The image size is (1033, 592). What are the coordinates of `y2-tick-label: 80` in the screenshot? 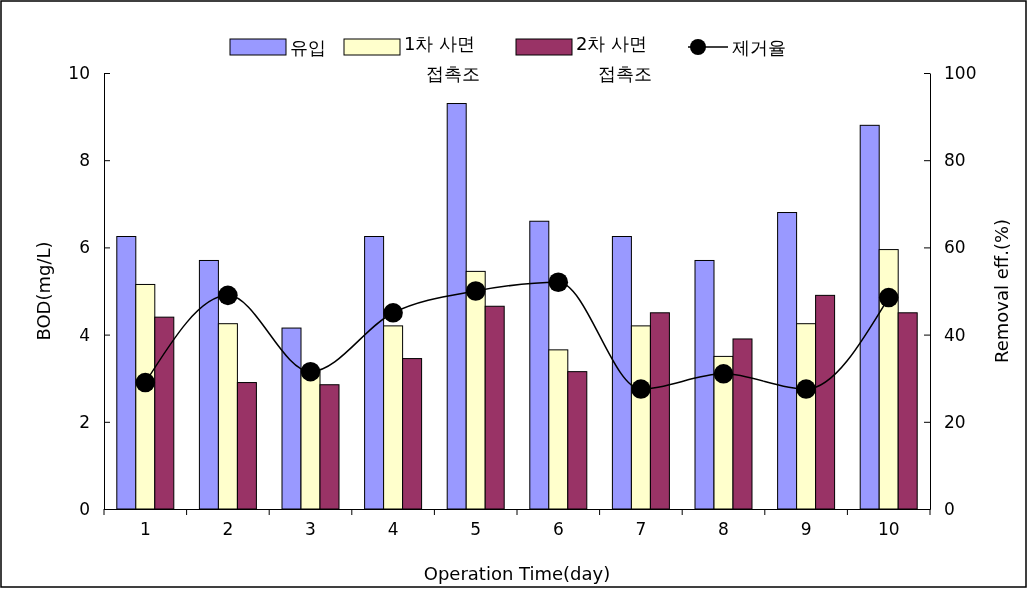 It's located at (955, 160).